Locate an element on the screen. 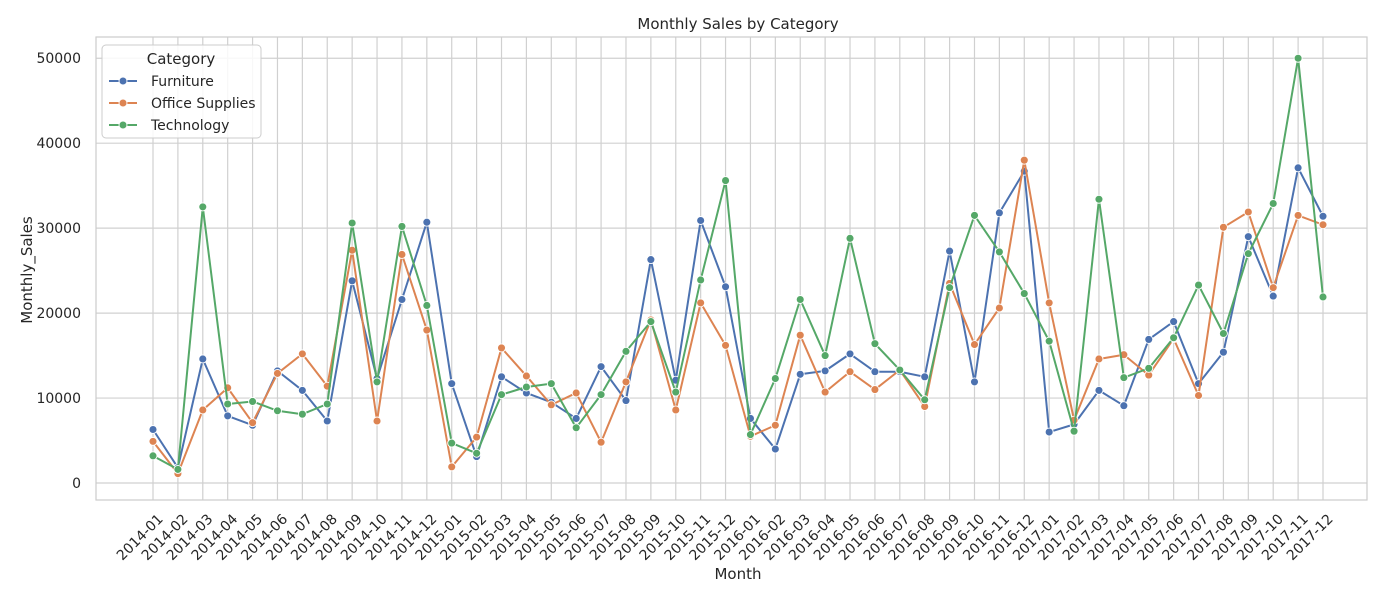 The height and width of the screenshot is (600, 1400). legend-box is located at coordinates (181, 91).